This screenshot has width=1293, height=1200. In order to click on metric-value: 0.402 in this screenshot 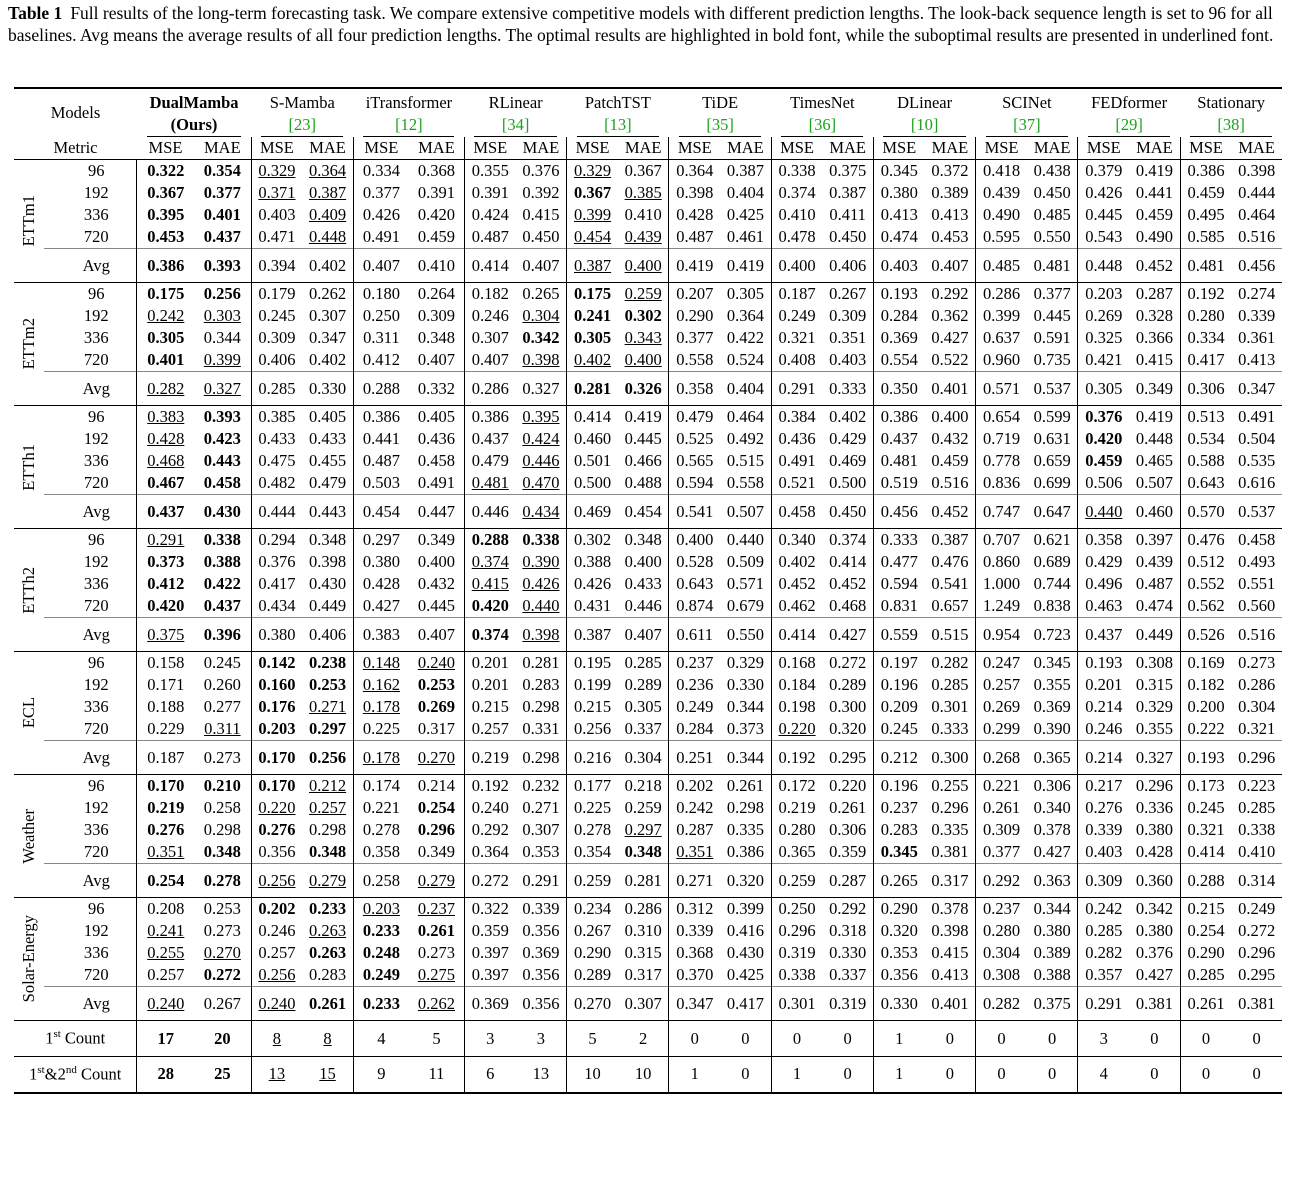, I will do `click(797, 561)`.